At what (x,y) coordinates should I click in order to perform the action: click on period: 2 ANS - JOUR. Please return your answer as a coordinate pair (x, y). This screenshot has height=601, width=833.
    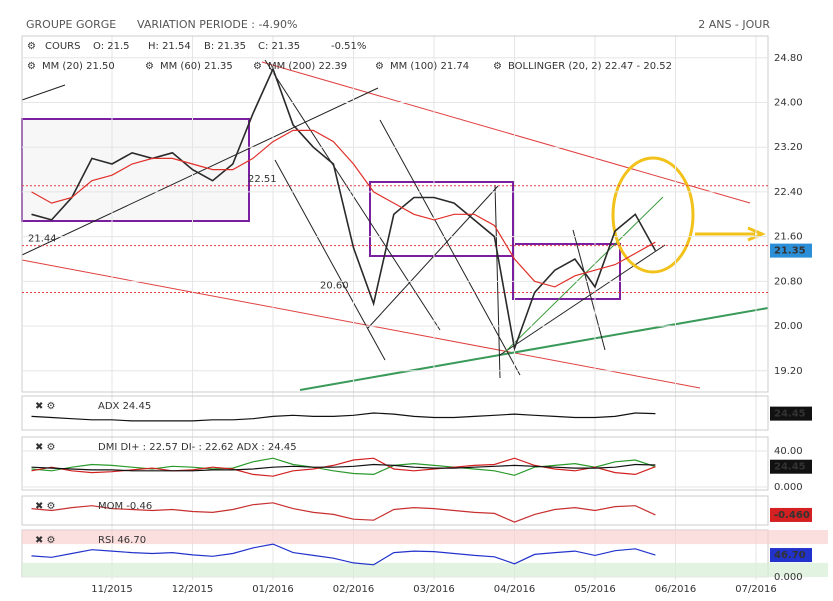
    Looking at the image, I should click on (734, 24).